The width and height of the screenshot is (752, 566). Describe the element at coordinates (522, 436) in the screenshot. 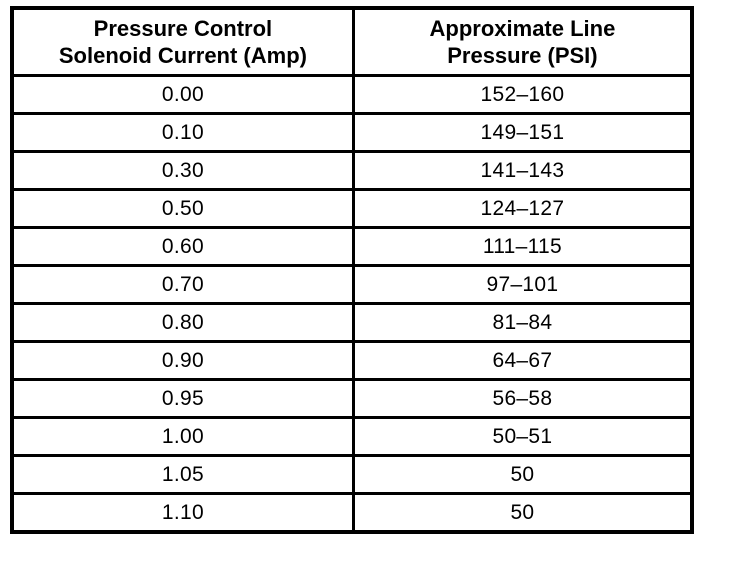

I see `pressure-cell: 50–51` at that location.